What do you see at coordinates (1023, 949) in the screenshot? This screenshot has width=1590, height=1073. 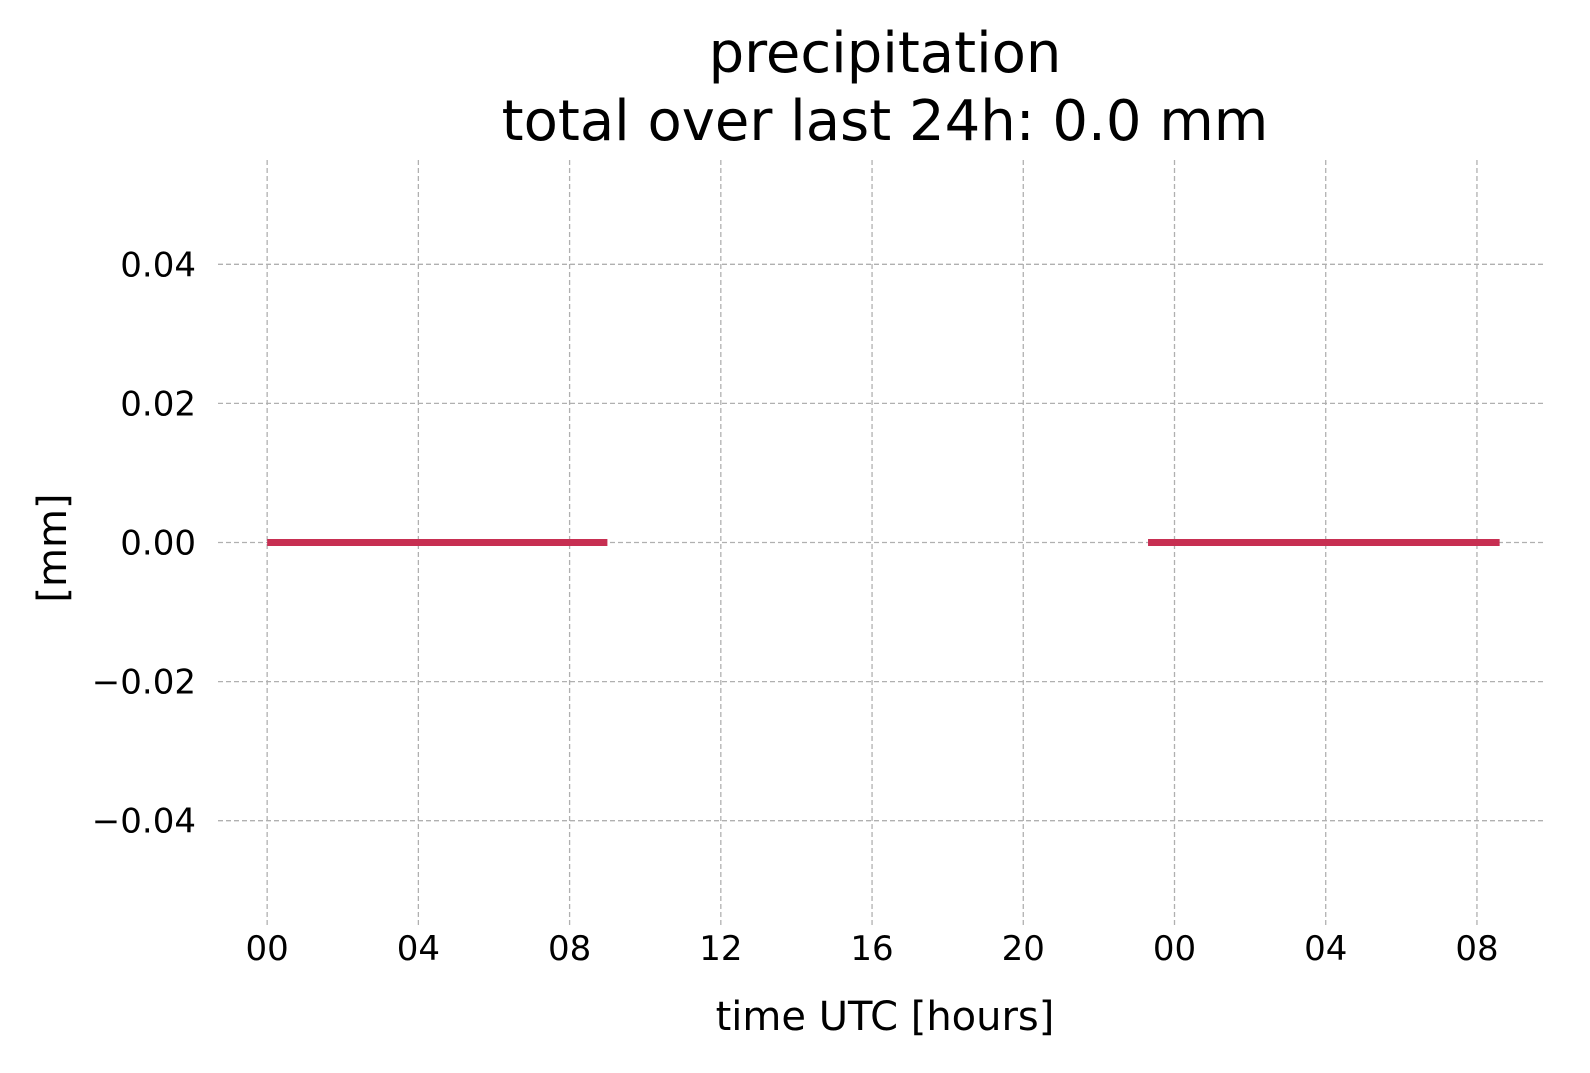 I see `x-tick-label: 20` at bounding box center [1023, 949].